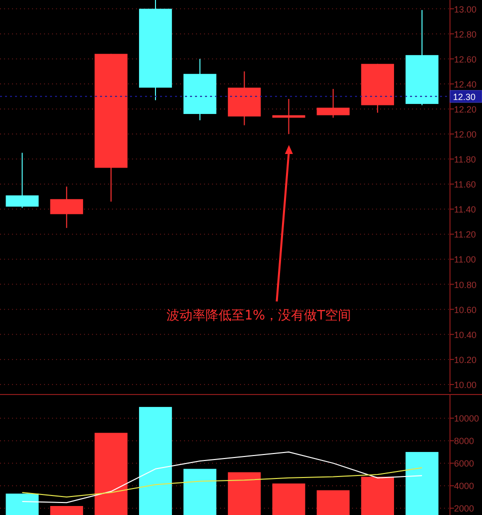  I want to click on y-tick-label: 10.60, so click(465, 309).